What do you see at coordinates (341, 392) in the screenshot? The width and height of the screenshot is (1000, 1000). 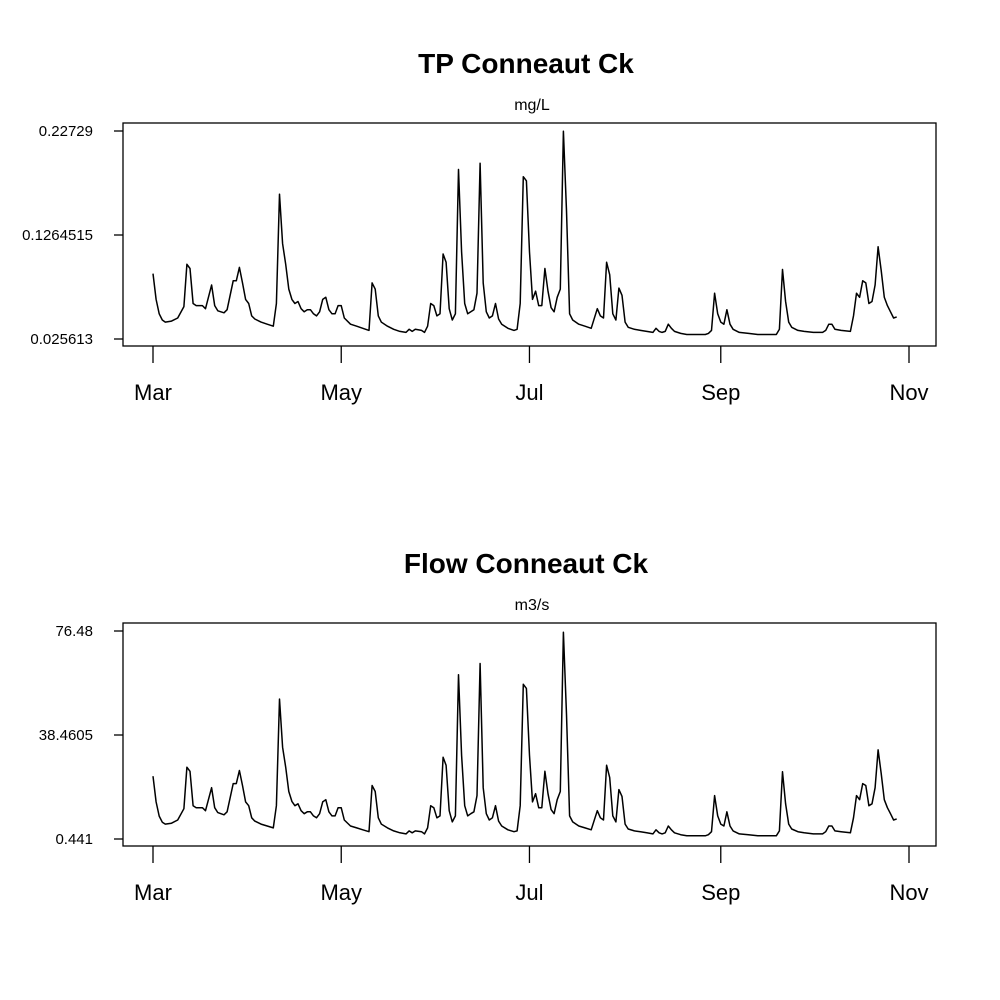 I see `tp-x-tick-label: May` at bounding box center [341, 392].